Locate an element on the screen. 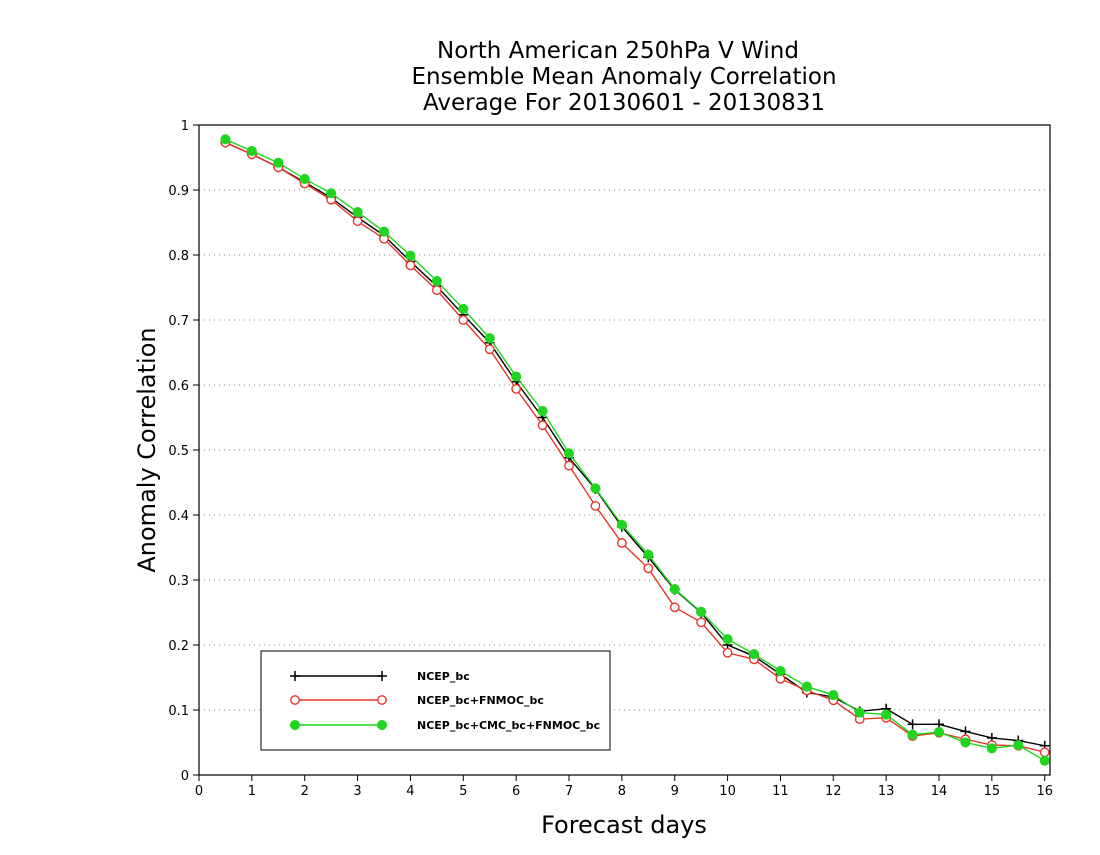 This screenshot has height=855, width=1100. legend-label-ncep-bc-cmc-bc-fnmoc-bc: NCEP_bc+CMC_bc+FNMOC_bc is located at coordinates (508, 725).